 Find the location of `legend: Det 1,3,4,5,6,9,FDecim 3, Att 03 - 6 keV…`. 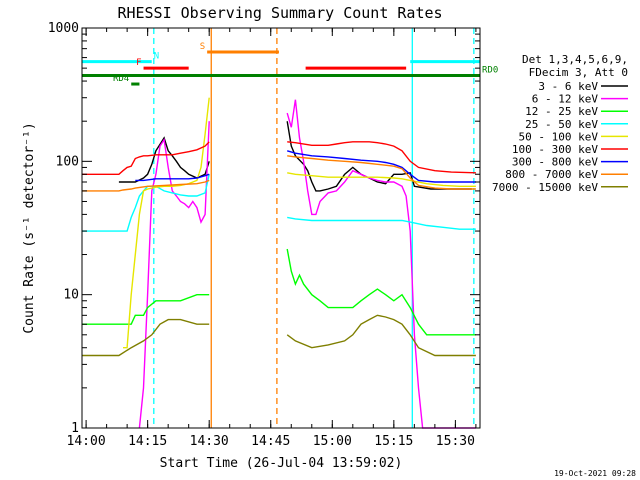

legend: Det 1,3,4,5,6,9,FDecim 3, Att 03 - 6 keV… is located at coordinates (560, 123).